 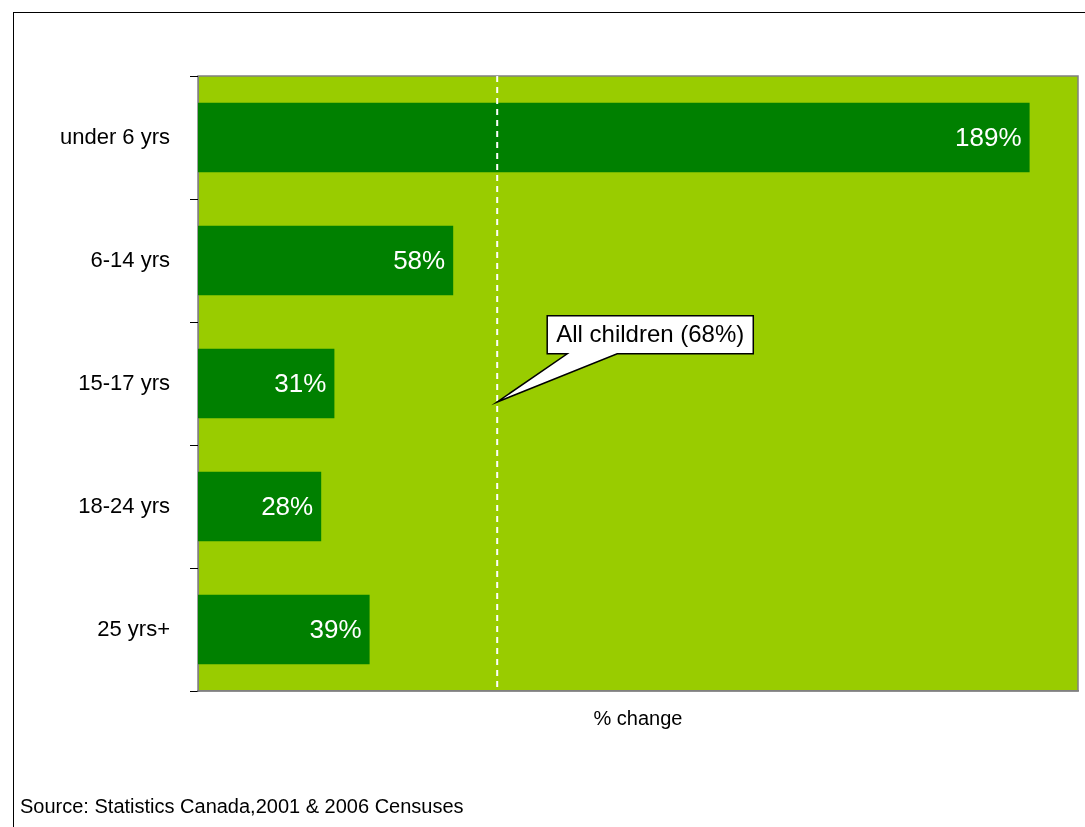 I want to click on y-tick-label: 15-17 yrs, so click(x=124, y=382).